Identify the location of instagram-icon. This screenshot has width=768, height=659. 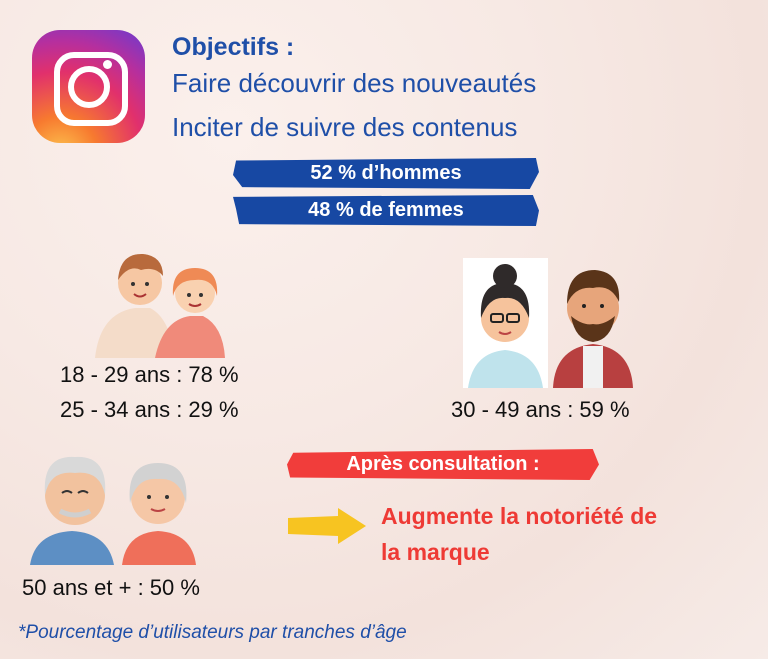
(88, 86).